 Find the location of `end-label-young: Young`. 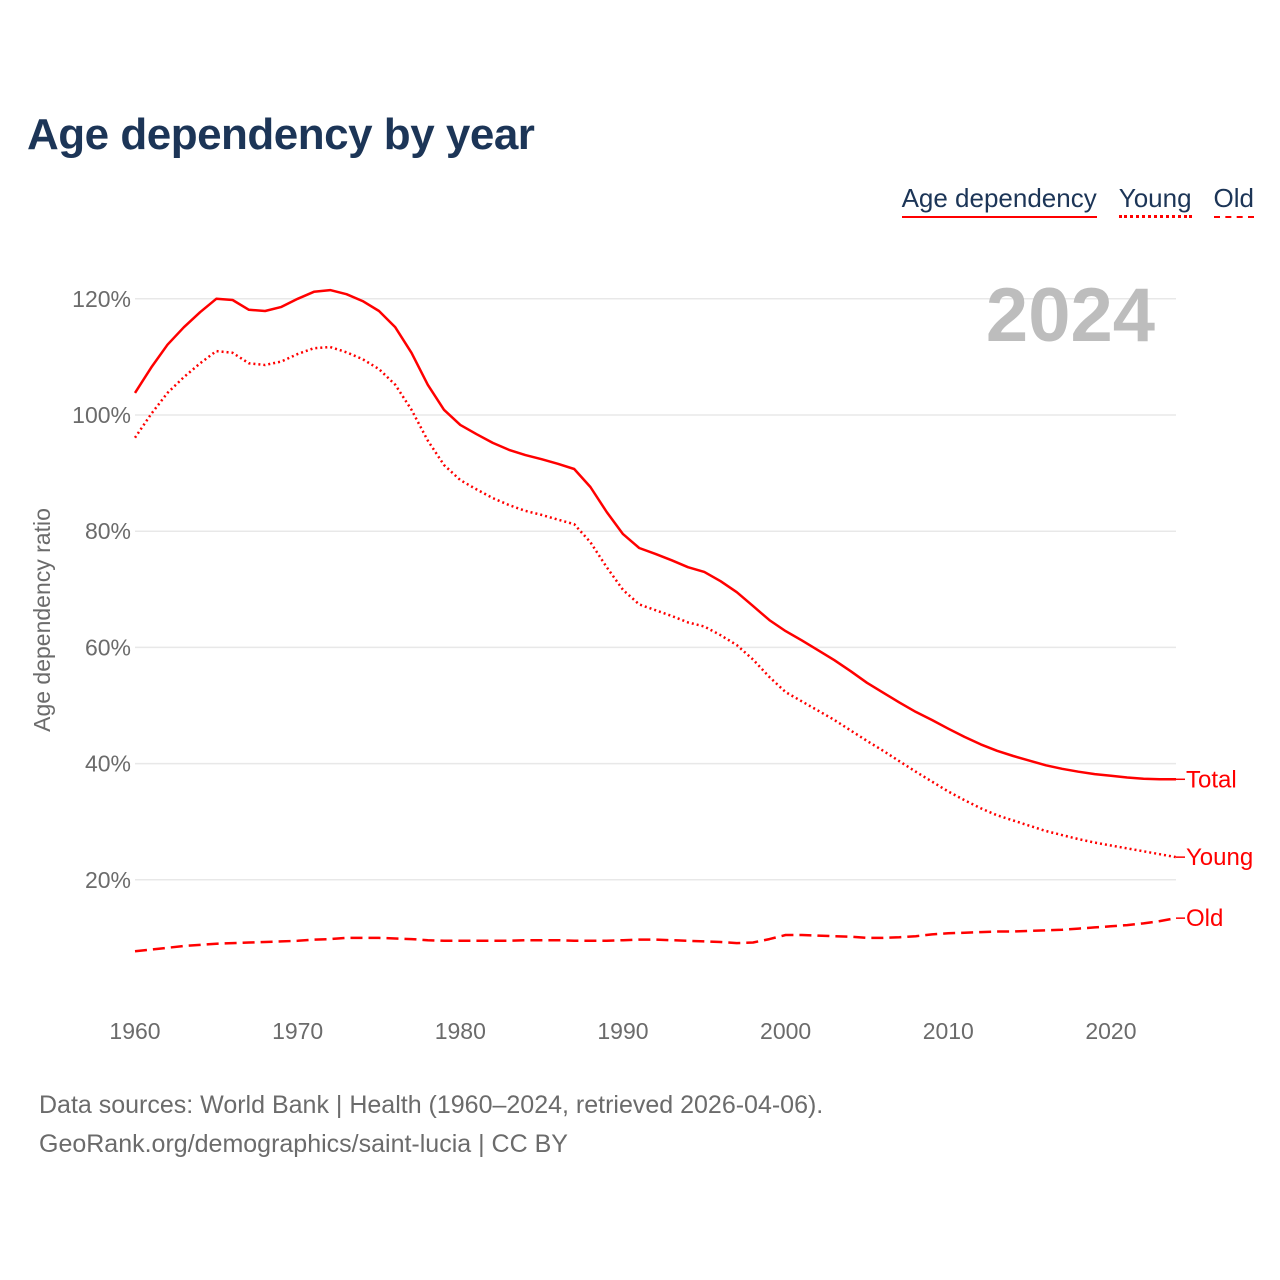

end-label-young: Young is located at coordinates (1219, 857).